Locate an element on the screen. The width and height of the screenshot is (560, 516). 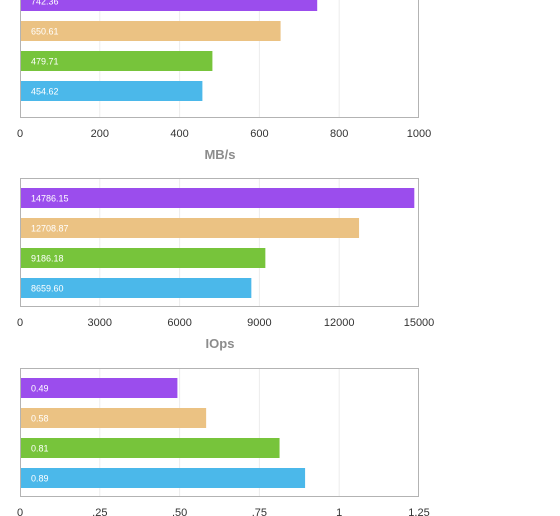
x-tick-label: 6000 is located at coordinates (179, 323).